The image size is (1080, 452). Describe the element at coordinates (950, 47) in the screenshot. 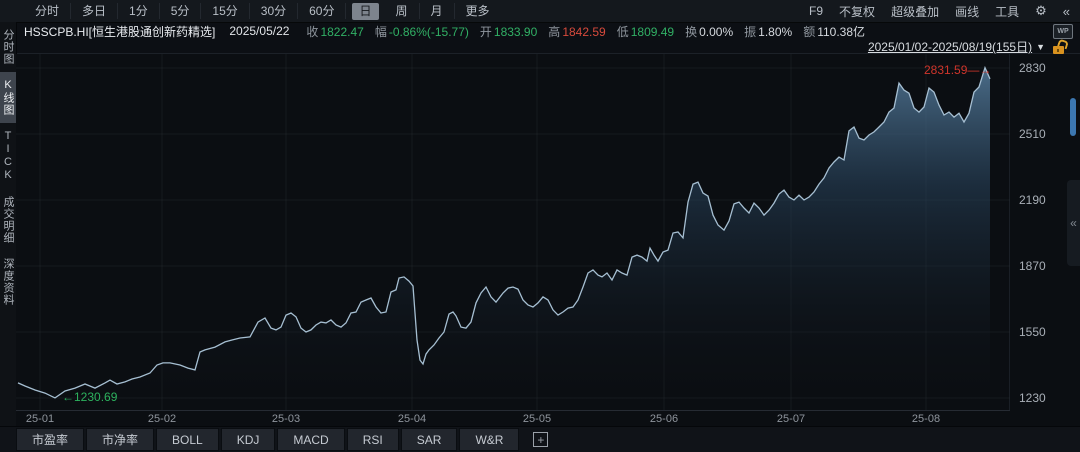

I see `date-range-selector: 2025/01/02-2025/08/19(155日)` at that location.